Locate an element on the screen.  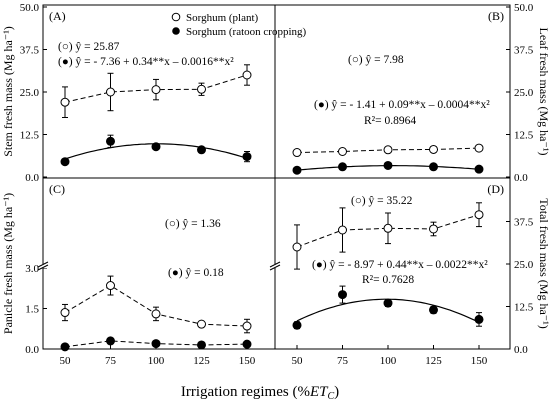
equation-annotation: (○) ŷ = 35.22 is located at coordinates (382, 201).